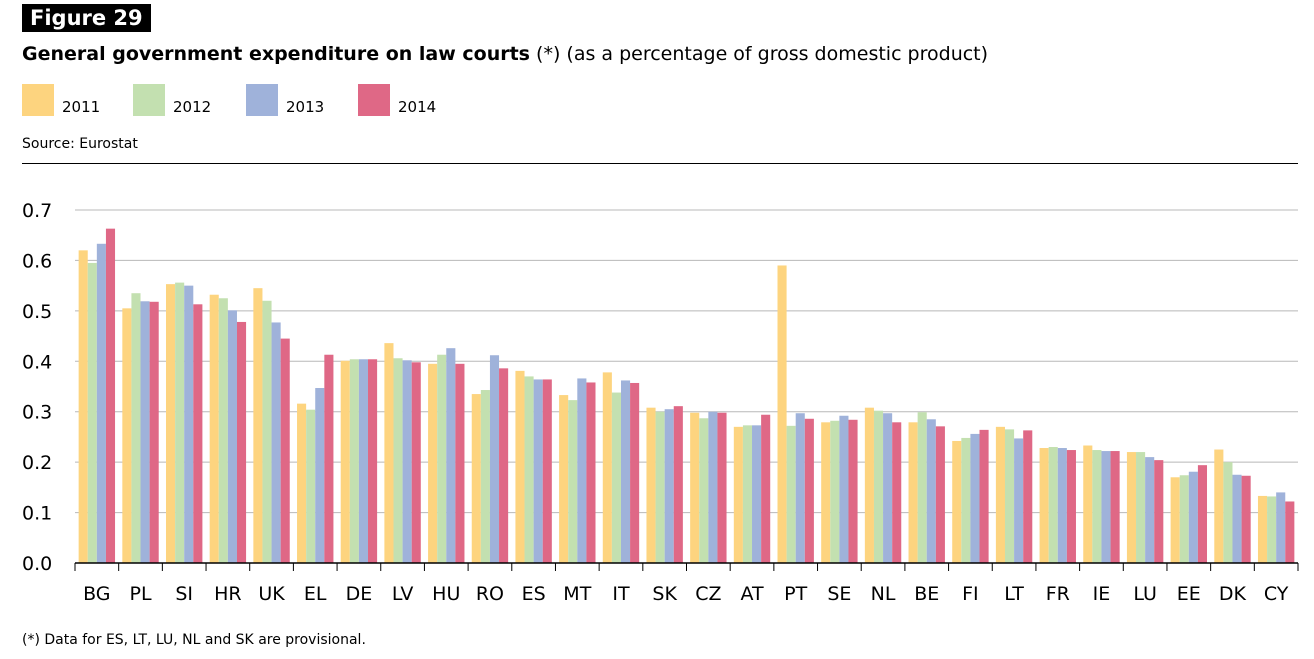 This screenshot has height=659, width=1314. Describe the element at coordinates (460, 463) in the screenshot. I see `bar-HU-2014` at that location.